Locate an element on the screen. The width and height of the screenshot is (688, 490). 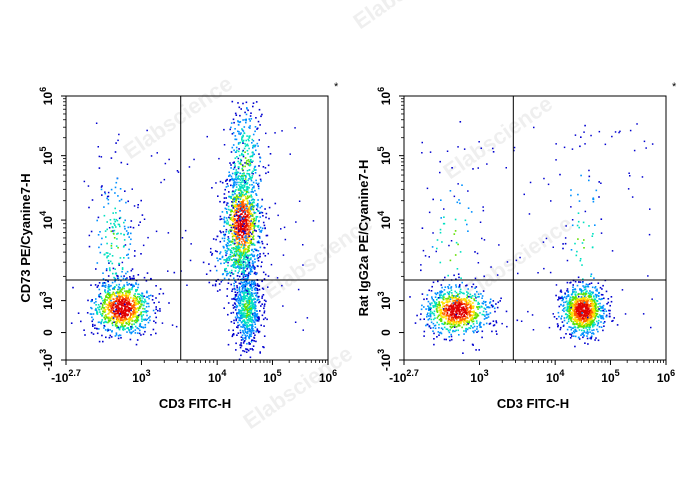
watermark-text: Elabscience is located at coordinates (518, 257).